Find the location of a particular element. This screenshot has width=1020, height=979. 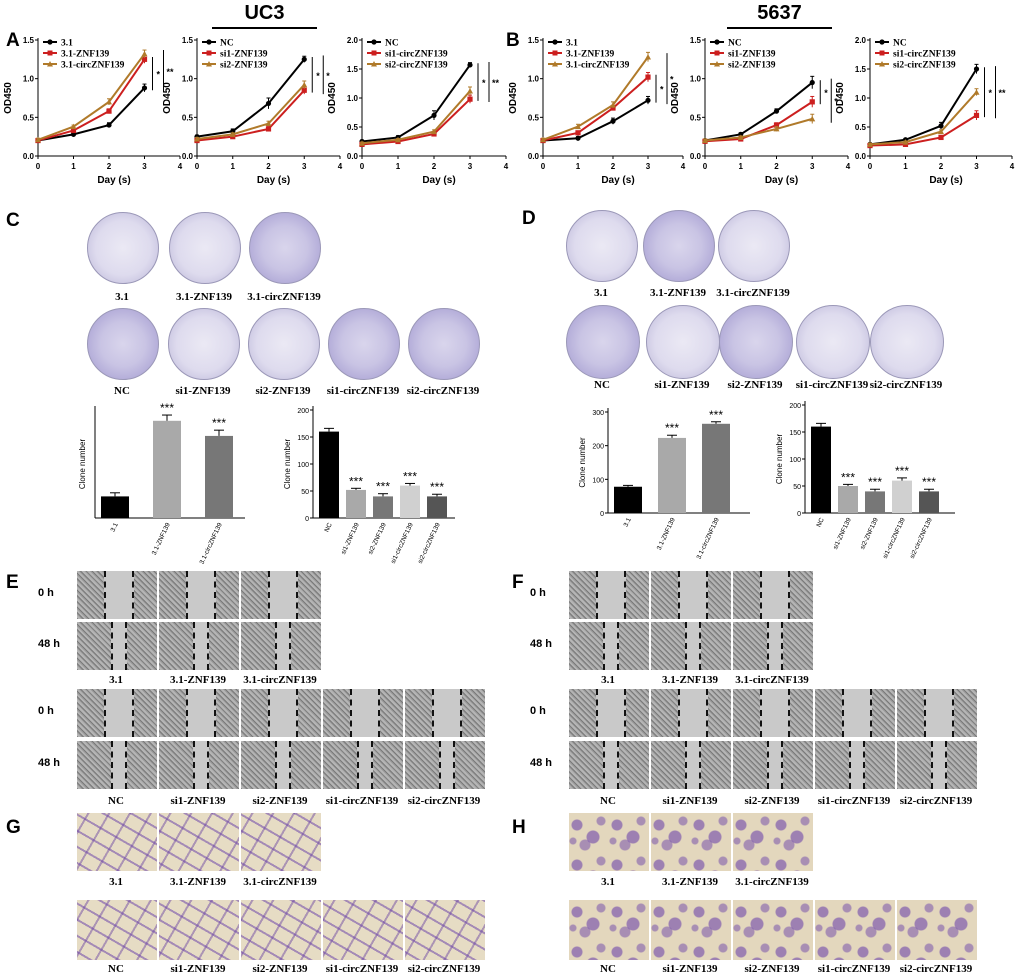

y-tick-label: 2.0 is located at coordinates (861, 40).